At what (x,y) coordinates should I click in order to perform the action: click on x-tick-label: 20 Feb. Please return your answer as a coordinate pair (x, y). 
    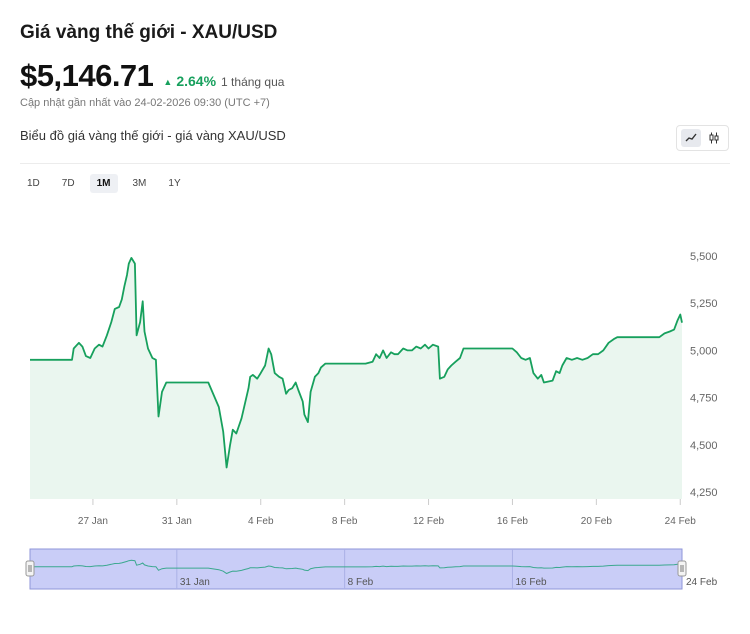
    Looking at the image, I should click on (597, 521).